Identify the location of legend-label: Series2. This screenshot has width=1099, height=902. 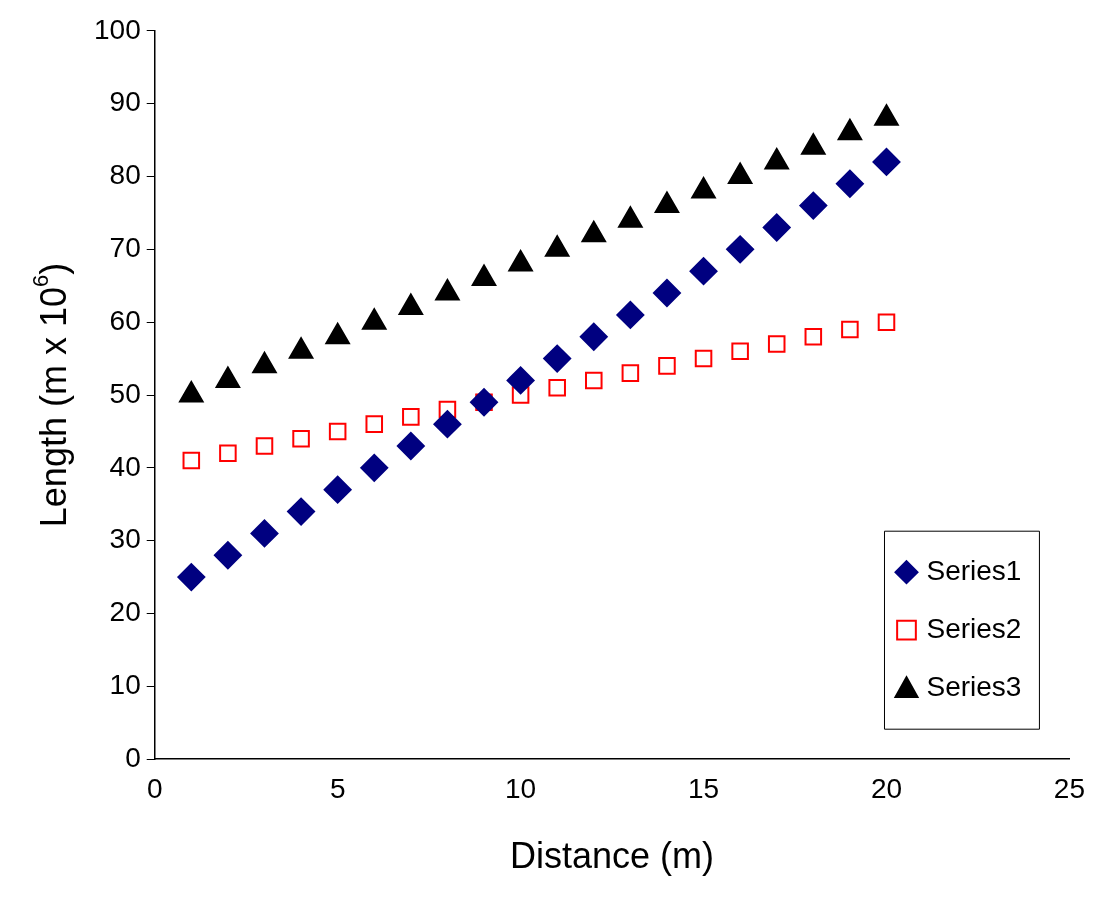
(974, 628).